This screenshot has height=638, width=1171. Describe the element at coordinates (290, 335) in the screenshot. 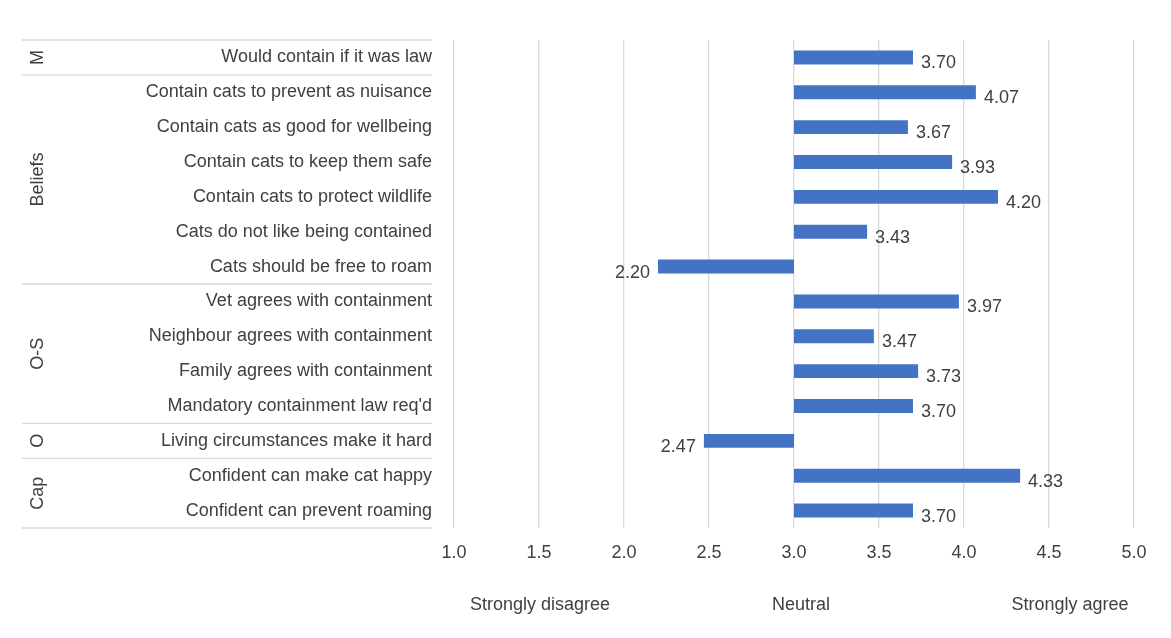

I see `y-tick-label: Neighbour agrees with containment` at that location.